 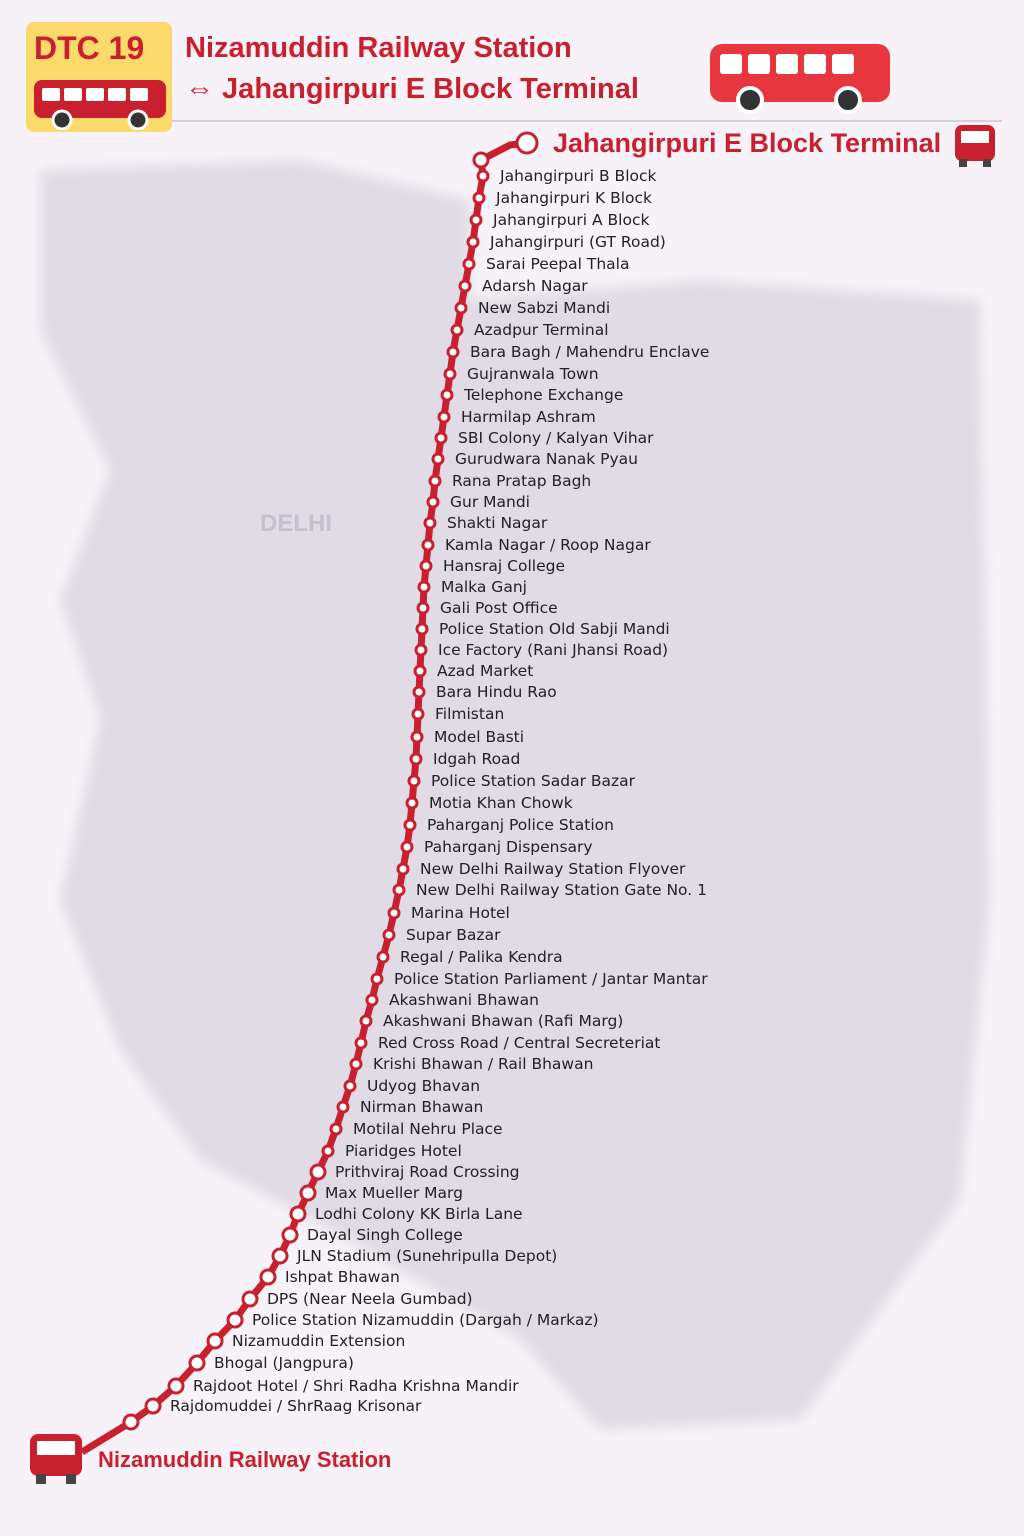 What do you see at coordinates (427, 1172) in the screenshot?
I see `stop-label: Prithviraj Road Crossing` at bounding box center [427, 1172].